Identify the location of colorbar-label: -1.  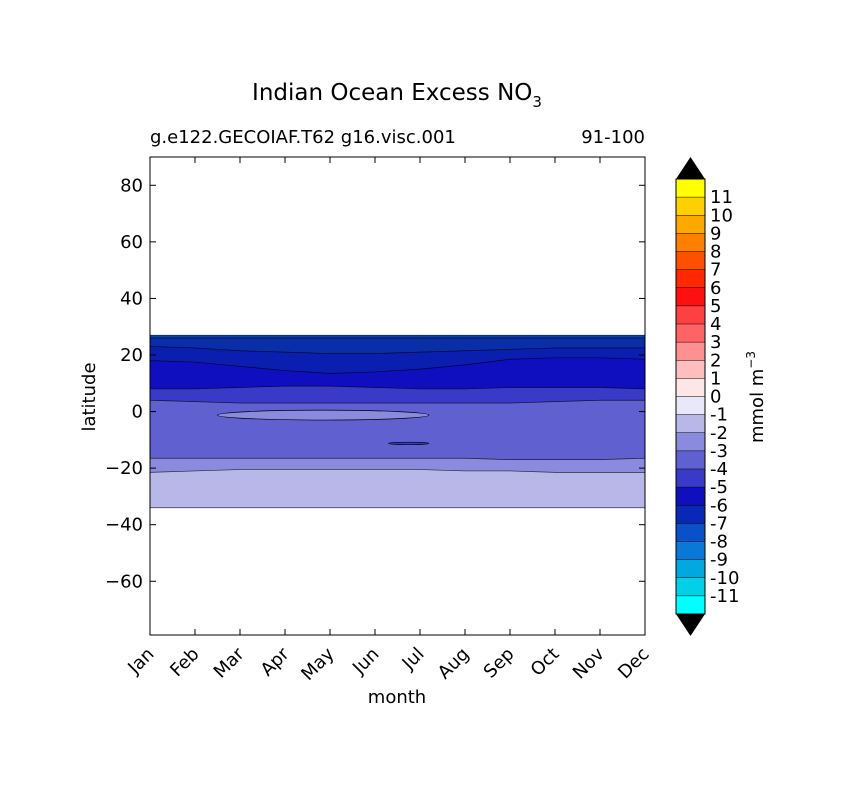
(719, 415).